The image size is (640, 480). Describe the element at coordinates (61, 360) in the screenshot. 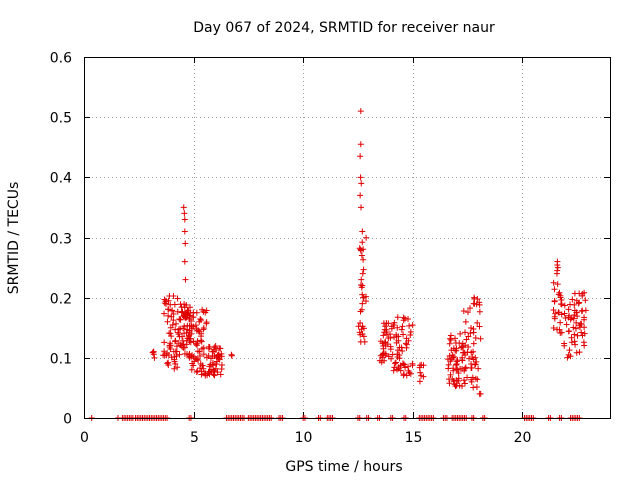

I see `y-tick-label: 0.1` at that location.